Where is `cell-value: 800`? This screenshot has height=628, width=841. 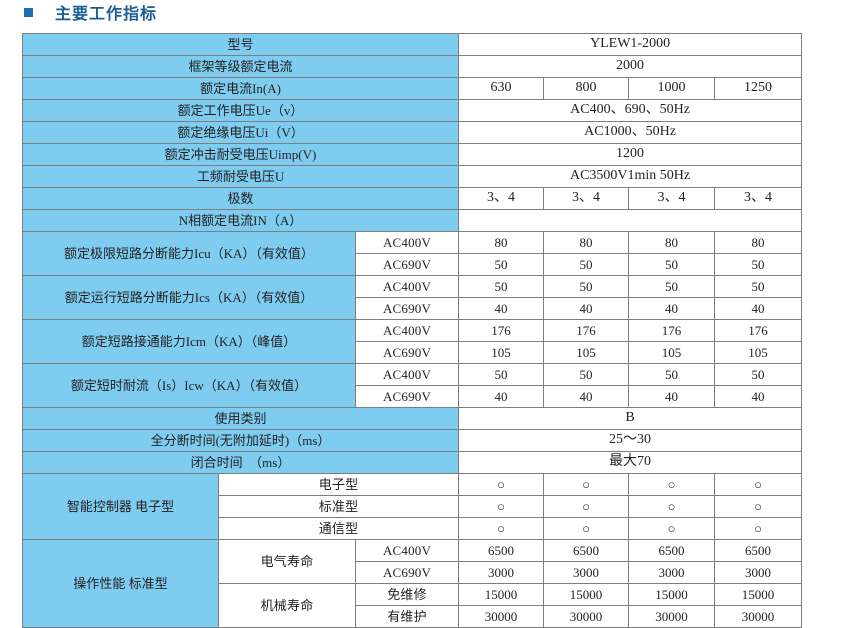
cell-value: 800 is located at coordinates (586, 88).